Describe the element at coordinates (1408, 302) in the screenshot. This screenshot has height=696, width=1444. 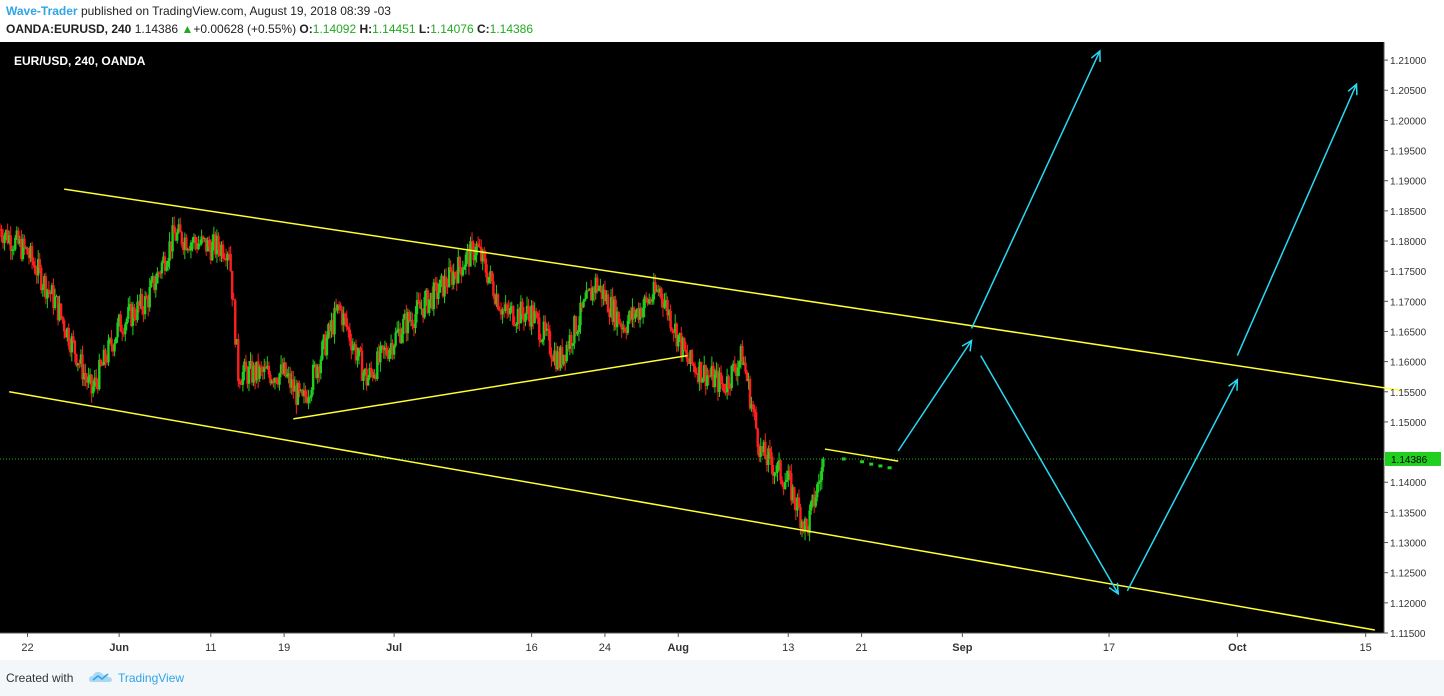
I see `price-tick-label: 1.17000` at that location.